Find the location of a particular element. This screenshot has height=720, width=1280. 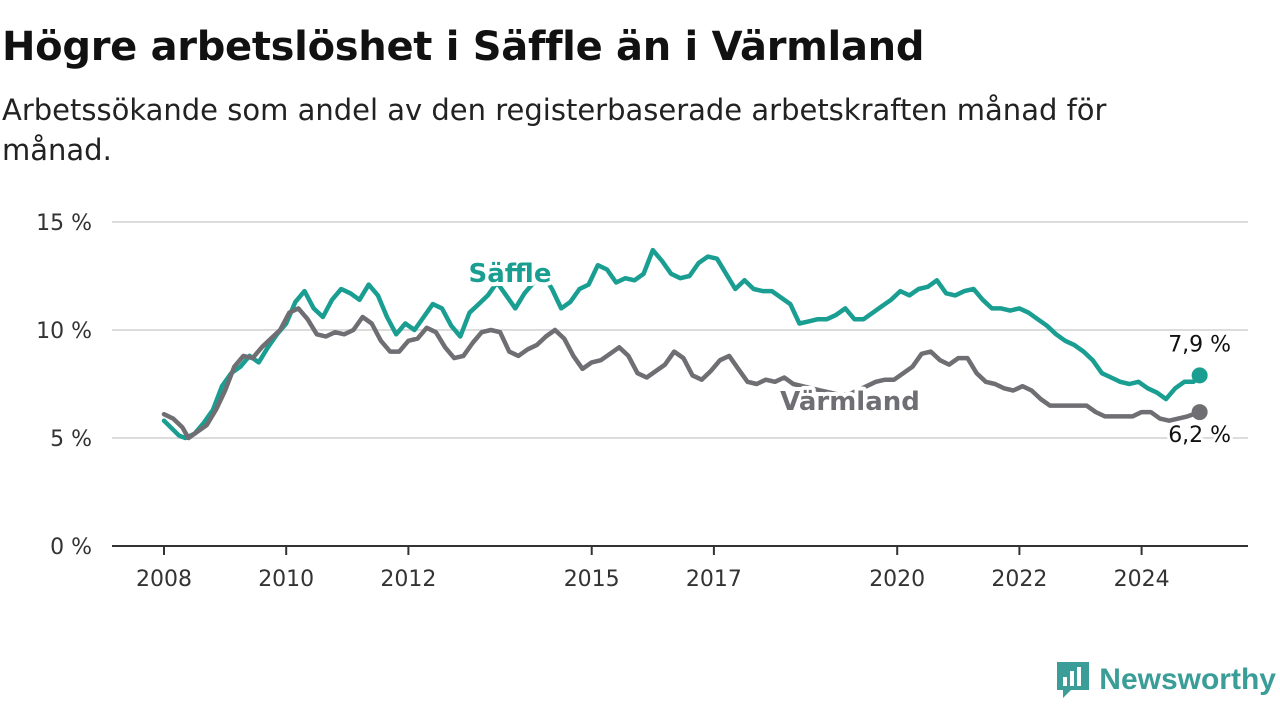

series-label-halo: Värmland is located at coordinates (850, 402).